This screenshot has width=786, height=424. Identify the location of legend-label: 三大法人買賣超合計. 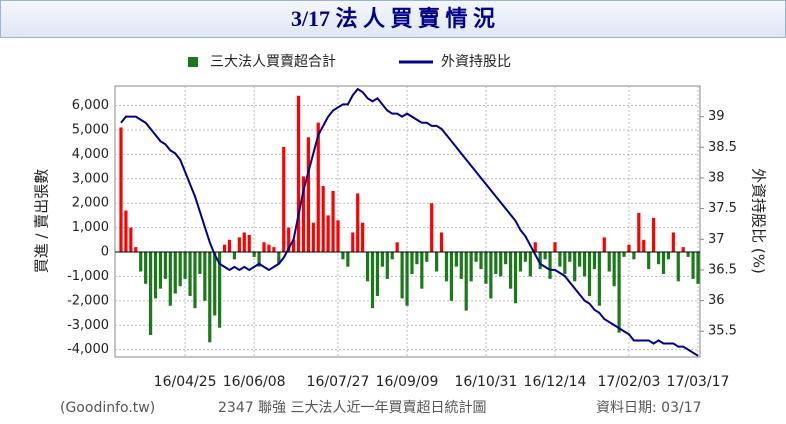
(273, 62).